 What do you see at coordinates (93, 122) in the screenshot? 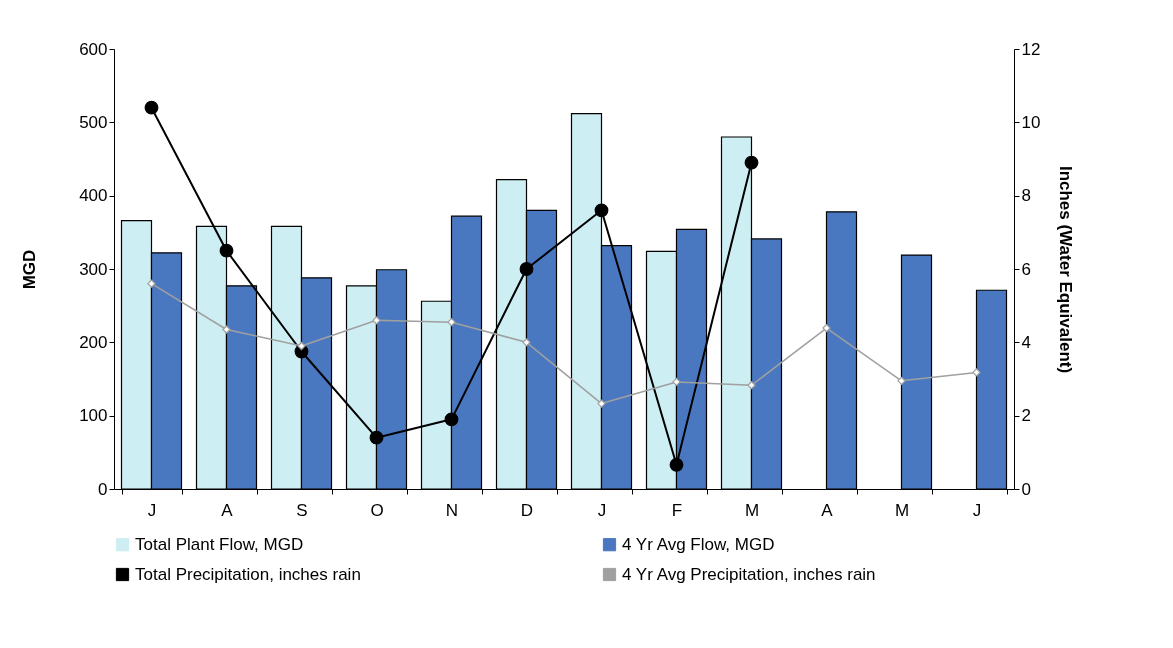
I see `y-tick-label: 500` at bounding box center [93, 122].